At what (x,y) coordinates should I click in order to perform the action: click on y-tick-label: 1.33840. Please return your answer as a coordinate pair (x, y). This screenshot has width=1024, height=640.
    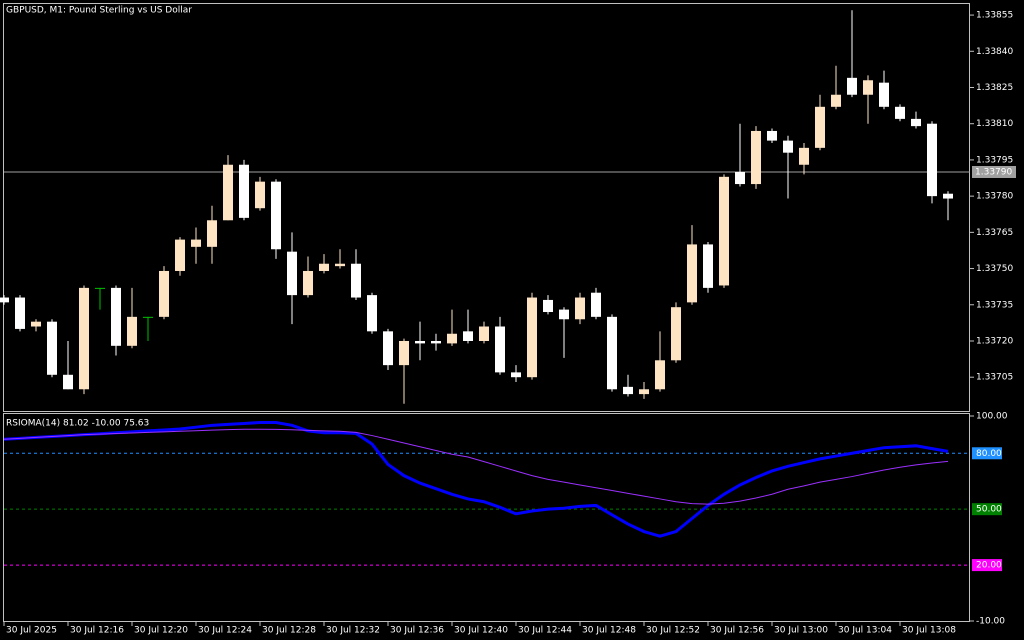
    Looking at the image, I should click on (994, 52).